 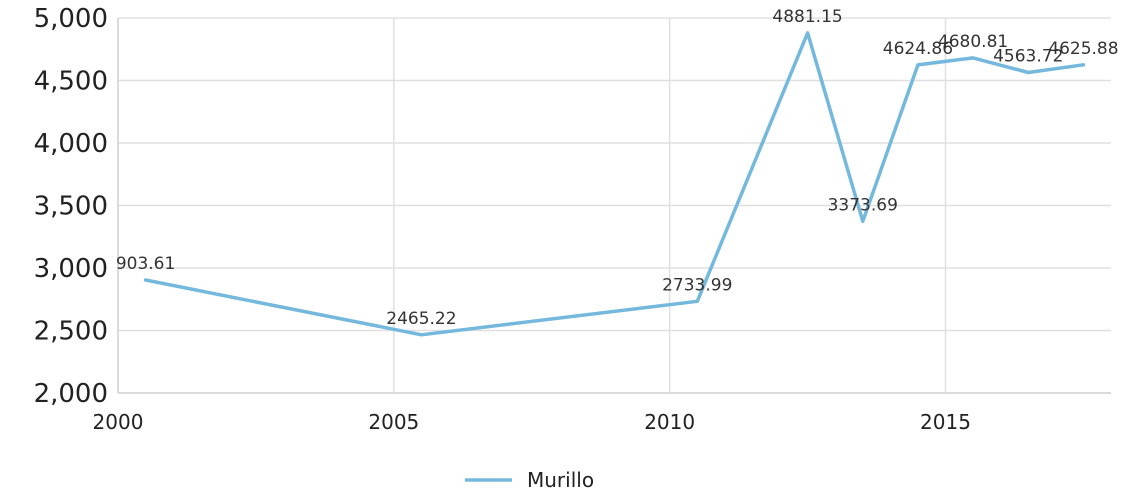 What do you see at coordinates (1028, 57) in the screenshot?
I see `data-label: 4563.72` at bounding box center [1028, 57].